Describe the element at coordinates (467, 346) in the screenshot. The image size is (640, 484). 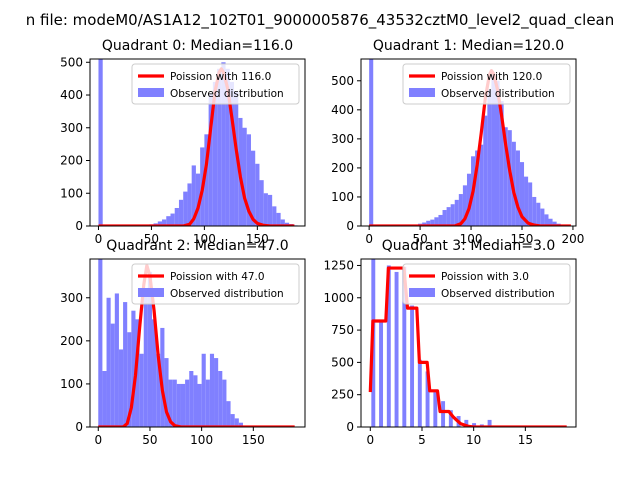
I see `poisson-line` at that location.